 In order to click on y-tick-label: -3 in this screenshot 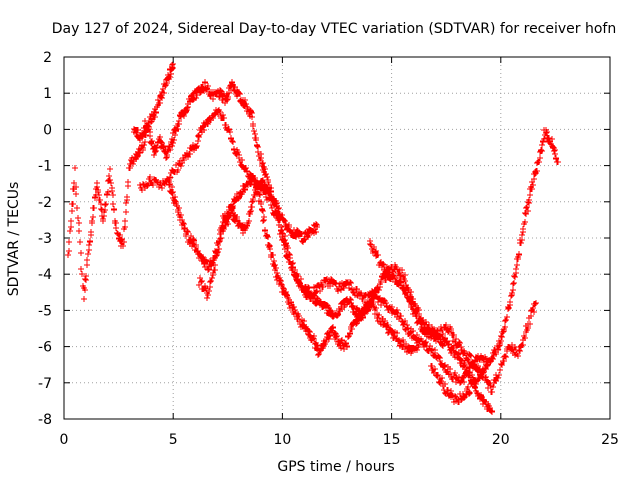, I will do `click(45, 239)`.